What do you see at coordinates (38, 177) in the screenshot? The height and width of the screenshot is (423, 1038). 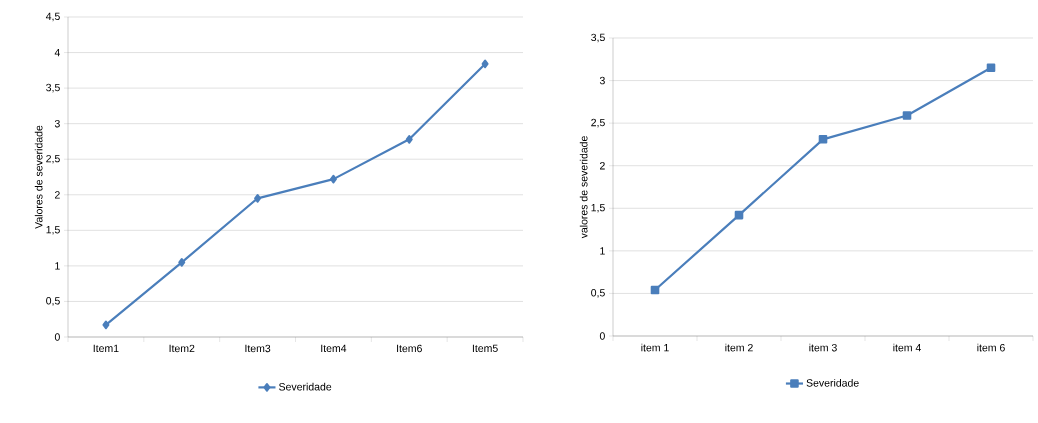 I see `y-axis-title: Valores de severidade` at bounding box center [38, 177].